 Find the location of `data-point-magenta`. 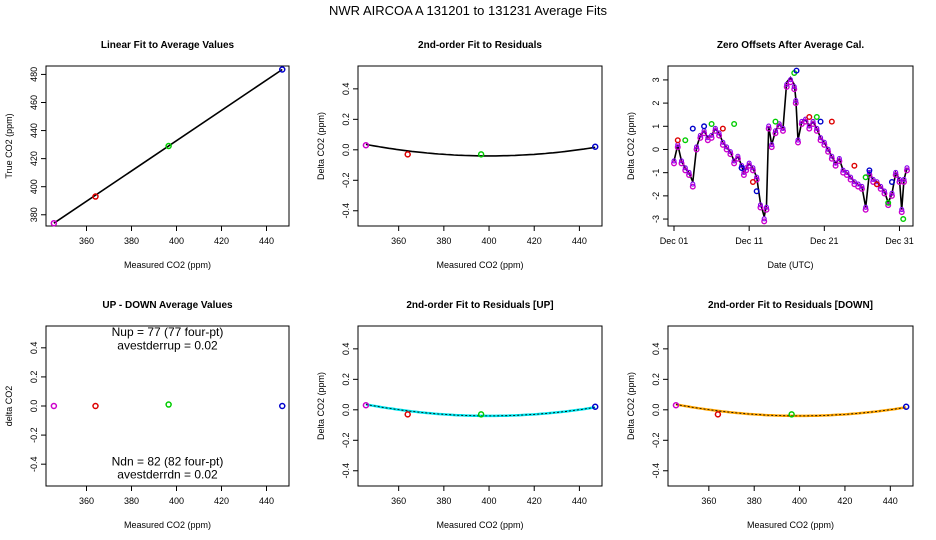

data-point-magenta is located at coordinates (366, 145).